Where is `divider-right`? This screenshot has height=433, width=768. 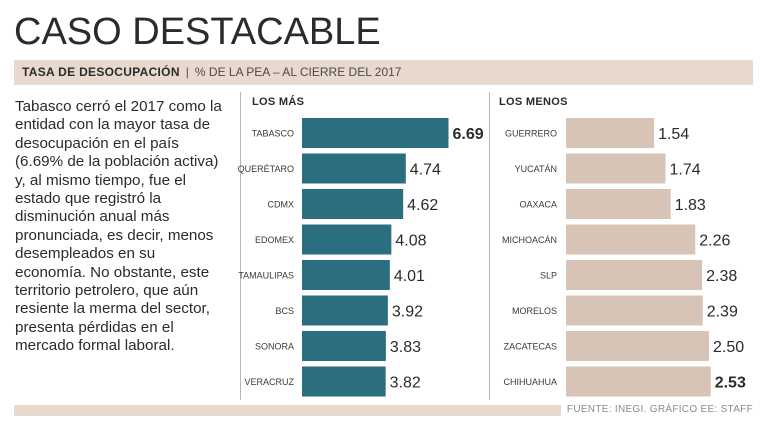 divider-right is located at coordinates (489, 246).